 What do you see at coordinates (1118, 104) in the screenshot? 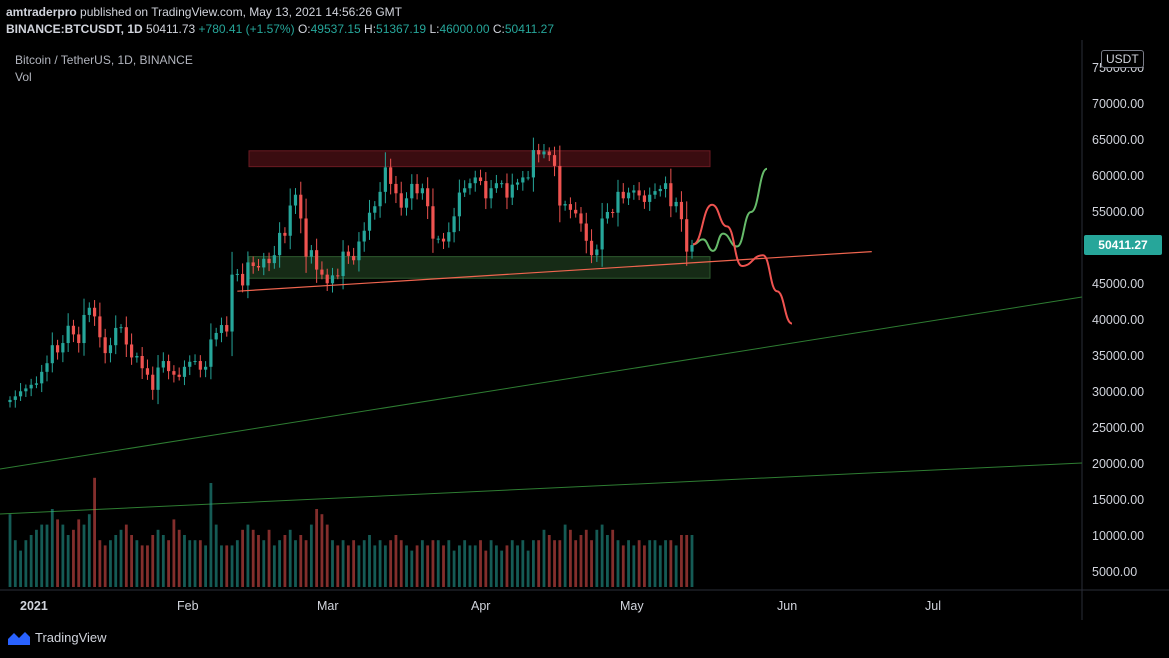
I see `y-tick-label: 70000.00` at bounding box center [1118, 104].